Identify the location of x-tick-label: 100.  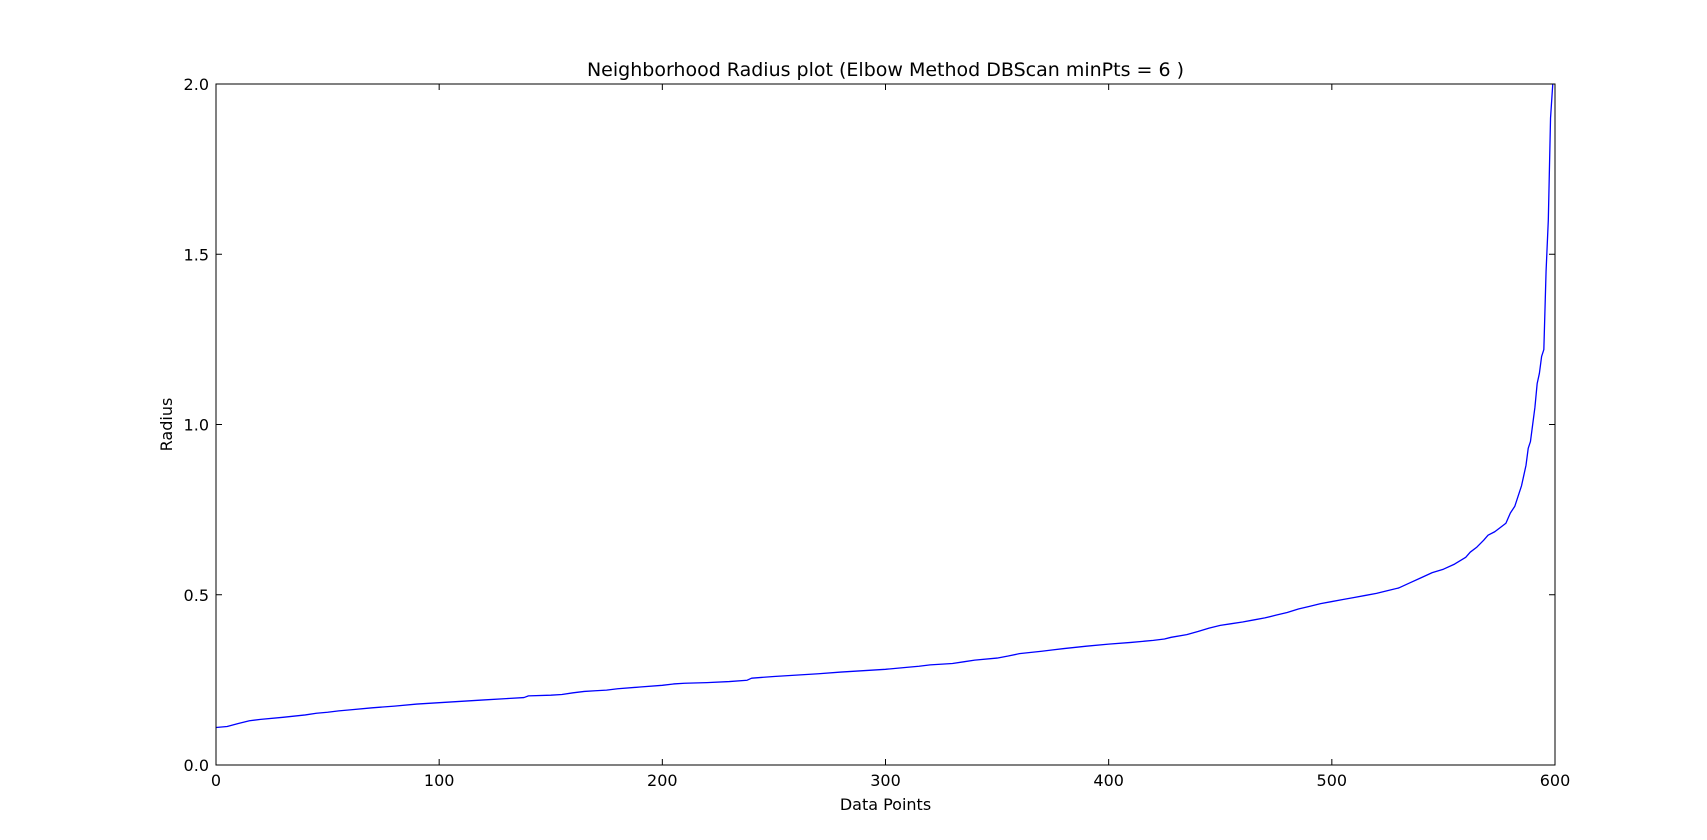
(439, 780).